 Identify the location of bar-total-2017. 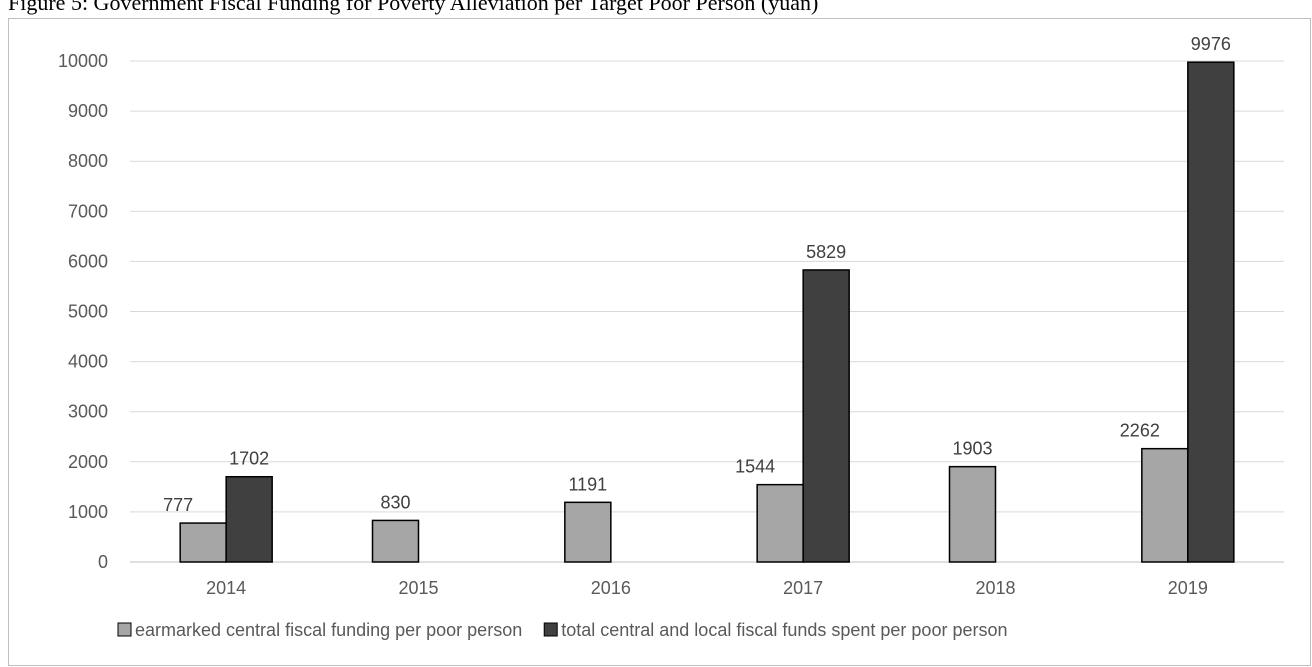
(826, 416).